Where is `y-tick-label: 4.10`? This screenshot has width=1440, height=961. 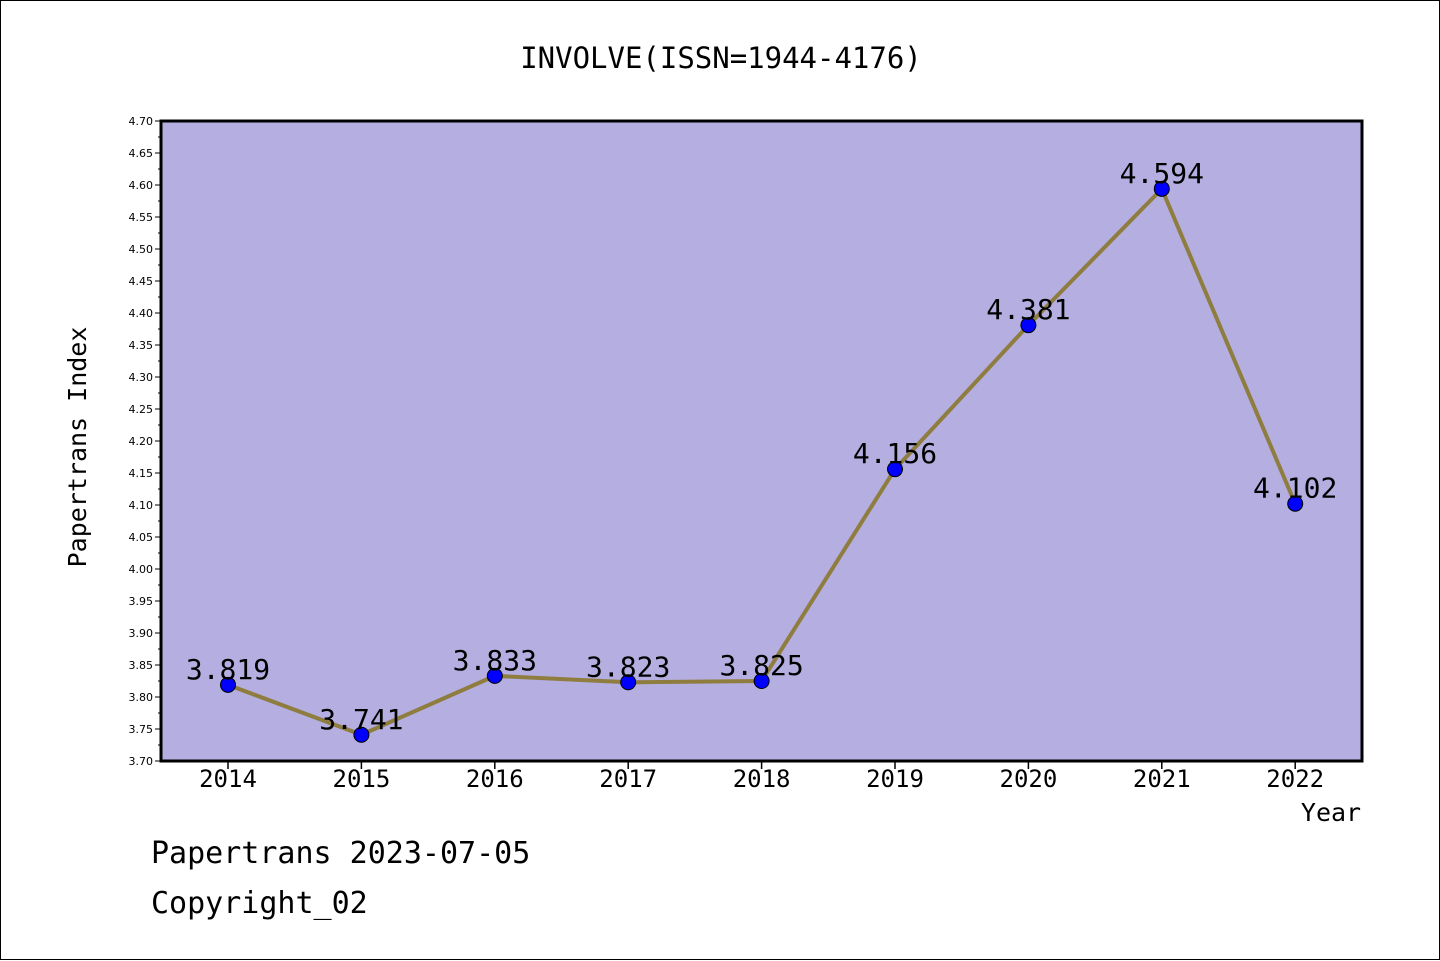
y-tick-label: 4.10 is located at coordinates (141, 505).